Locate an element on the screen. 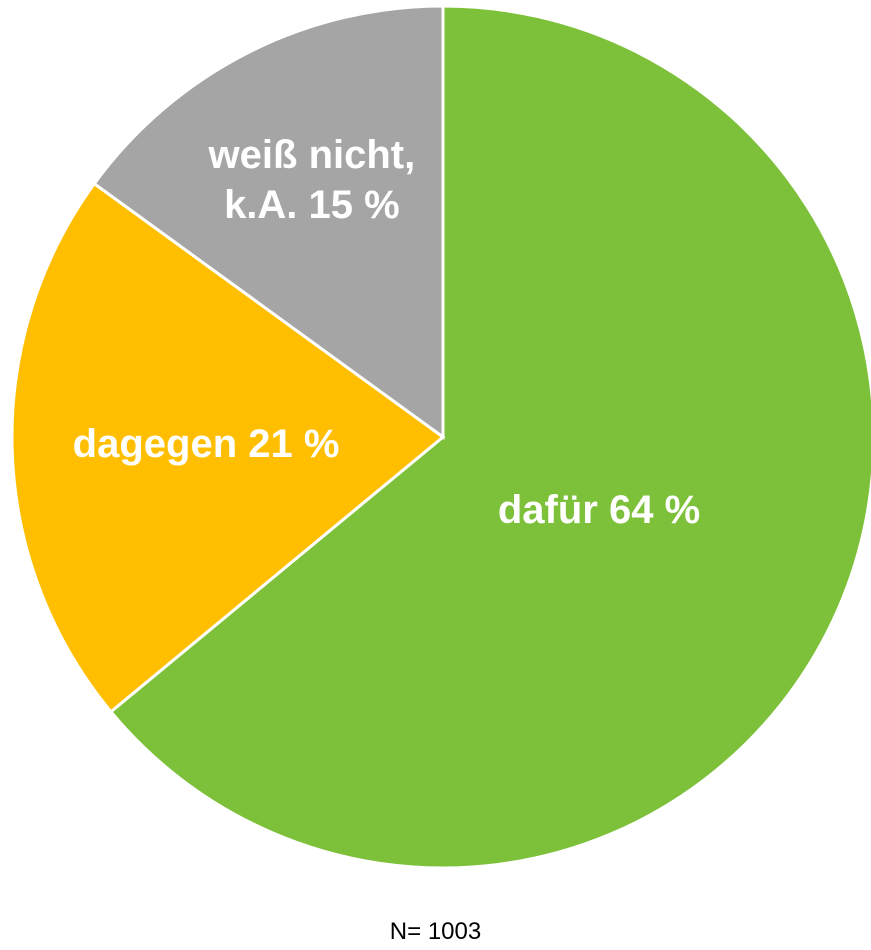  category-label: weiß nicht, k.A. is located at coordinates (312, 179).